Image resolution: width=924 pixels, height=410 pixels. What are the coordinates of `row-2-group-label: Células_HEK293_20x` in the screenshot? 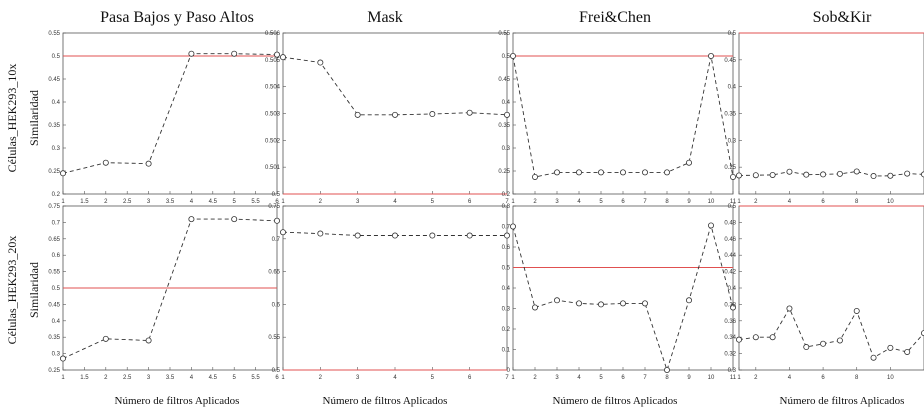 It's located at (12, 290).